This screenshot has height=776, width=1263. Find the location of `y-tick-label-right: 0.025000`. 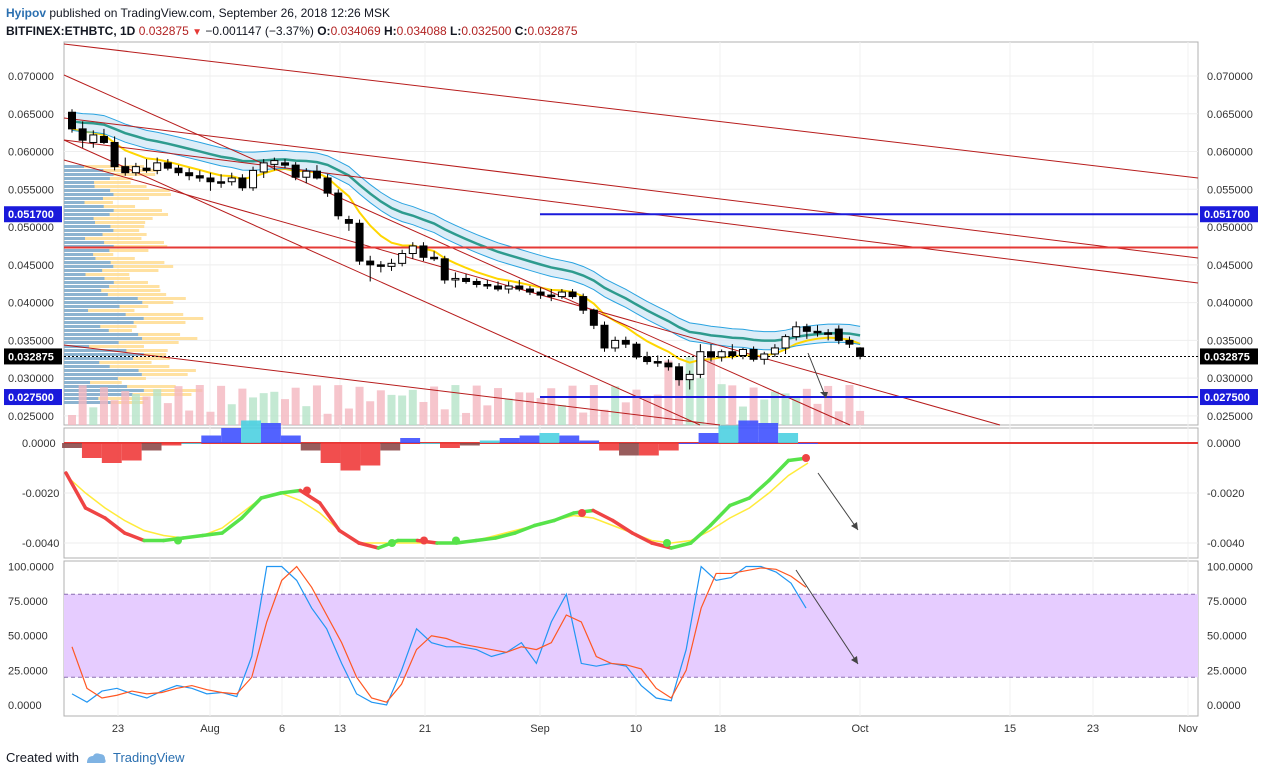

y-tick-label-right: 0.025000 is located at coordinates (1230, 417).